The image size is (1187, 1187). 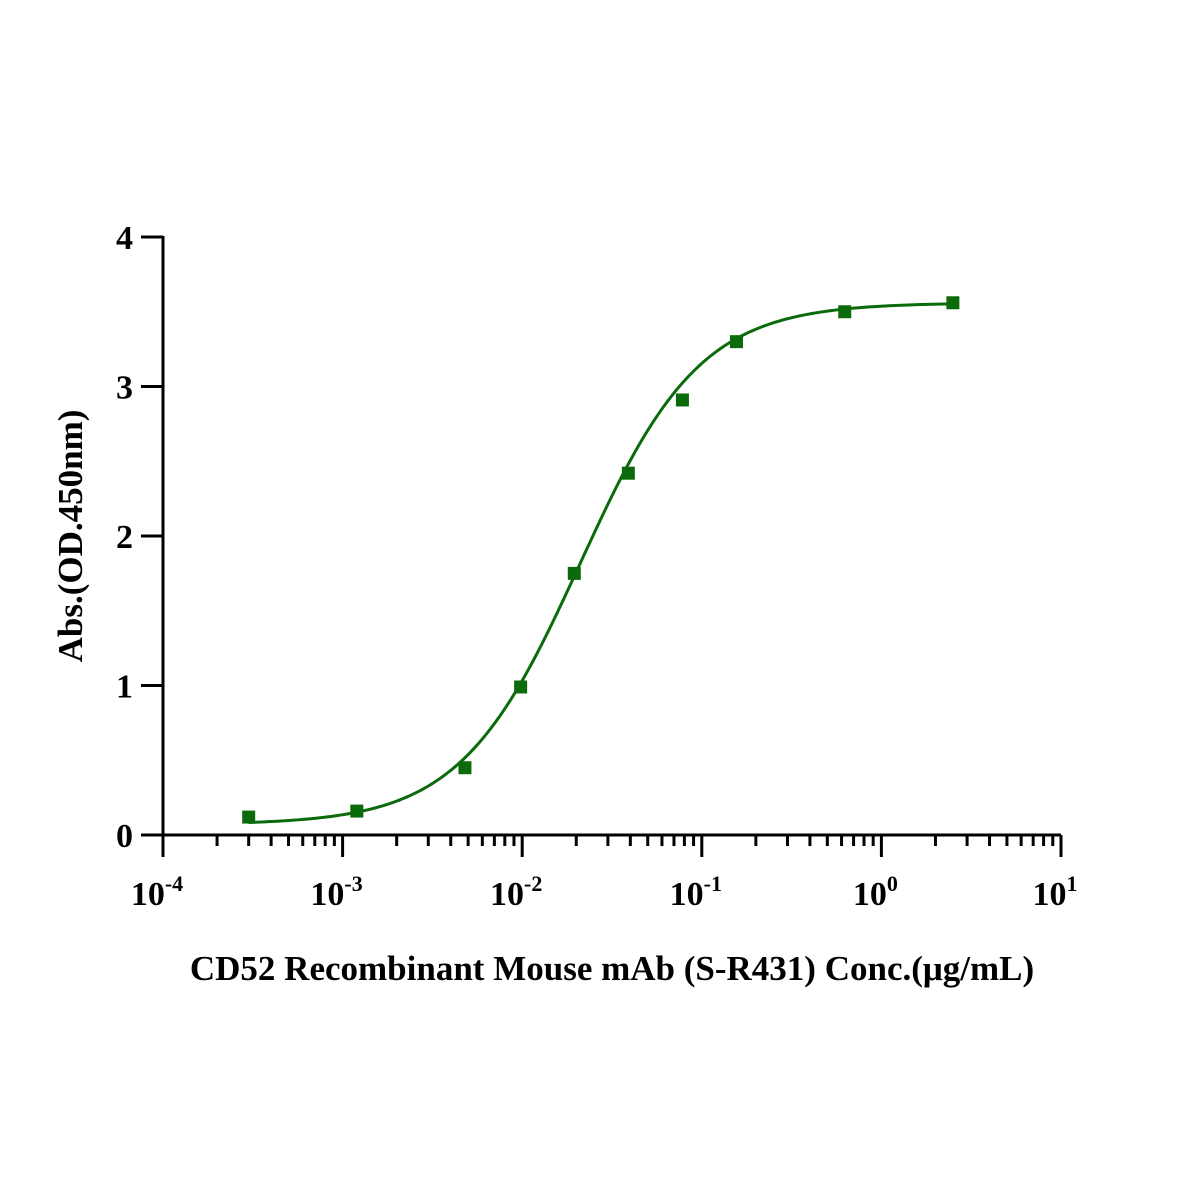 What do you see at coordinates (139, 537) in the screenshot?
I see `y-ticks: 0 1 2 3 4` at bounding box center [139, 537].